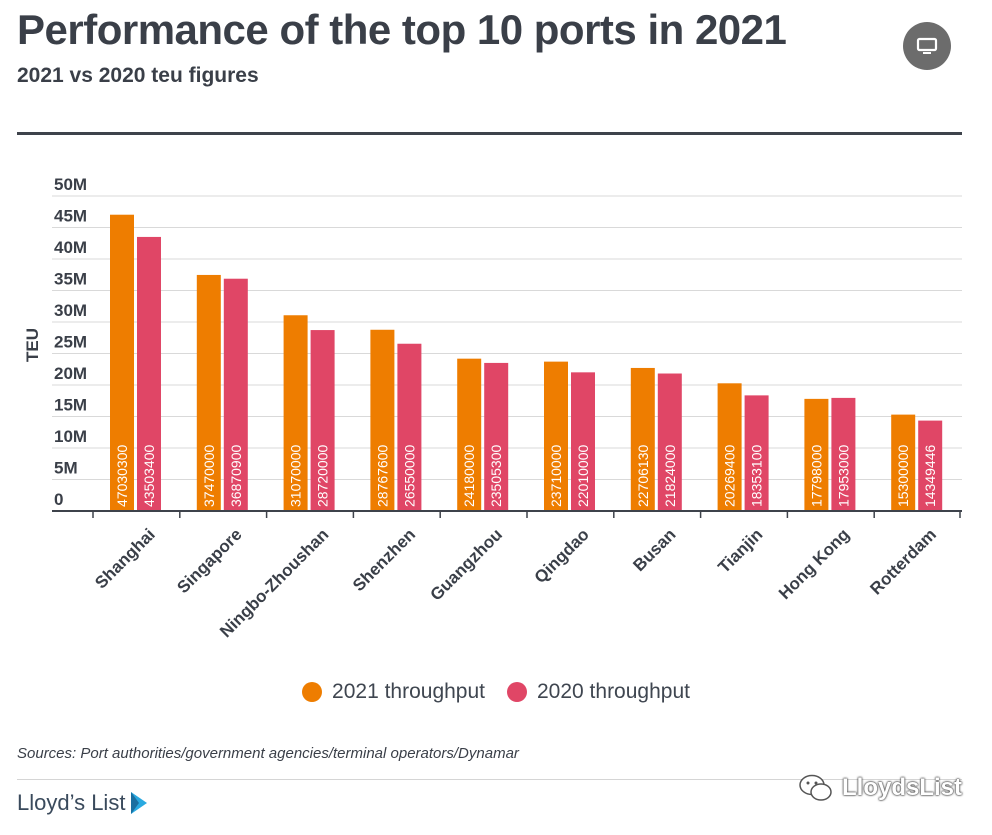 This screenshot has height=835, width=992. What do you see at coordinates (654, 550) in the screenshot?
I see `x-tick-label: Busan` at bounding box center [654, 550].